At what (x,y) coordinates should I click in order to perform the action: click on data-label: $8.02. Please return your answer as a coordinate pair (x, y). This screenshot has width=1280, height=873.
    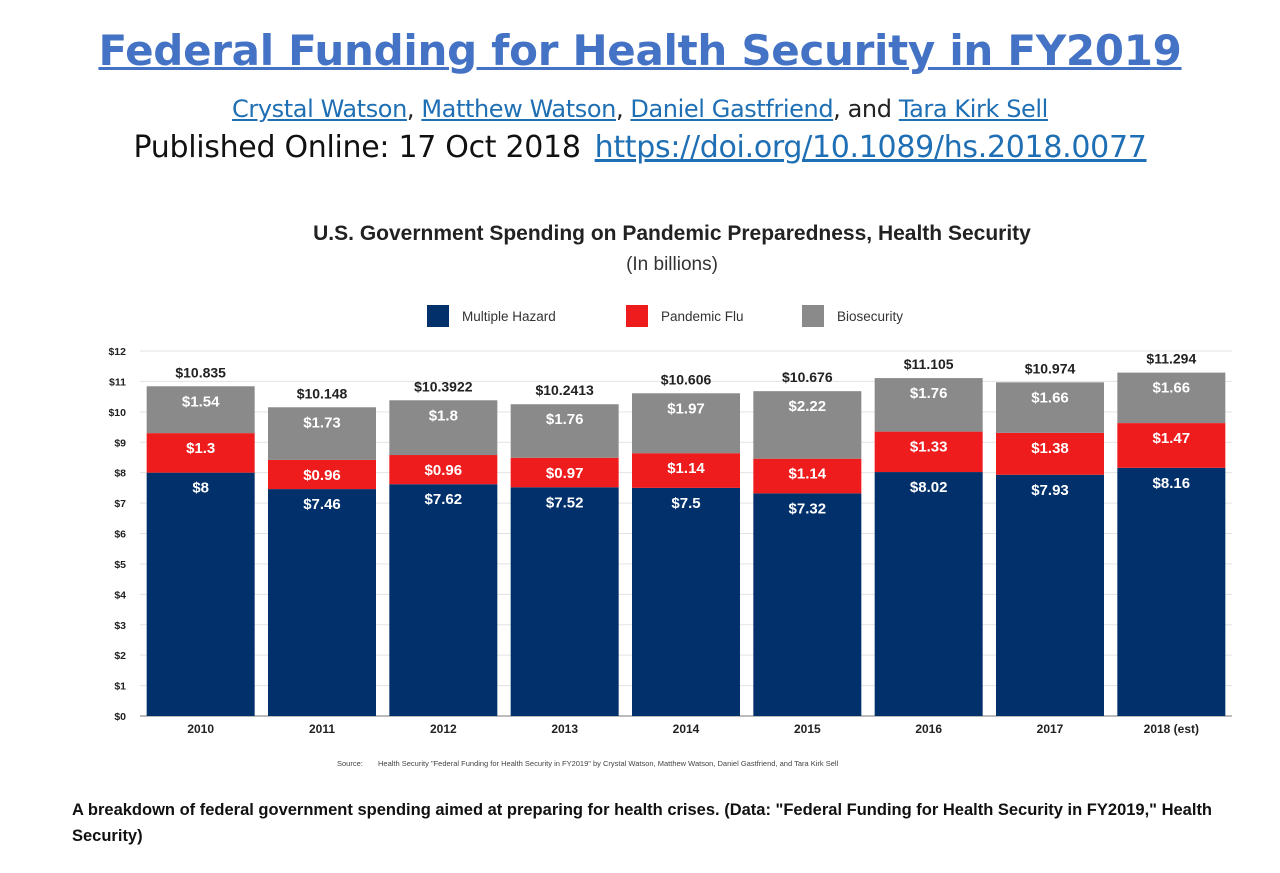
    Looking at the image, I should click on (929, 487).